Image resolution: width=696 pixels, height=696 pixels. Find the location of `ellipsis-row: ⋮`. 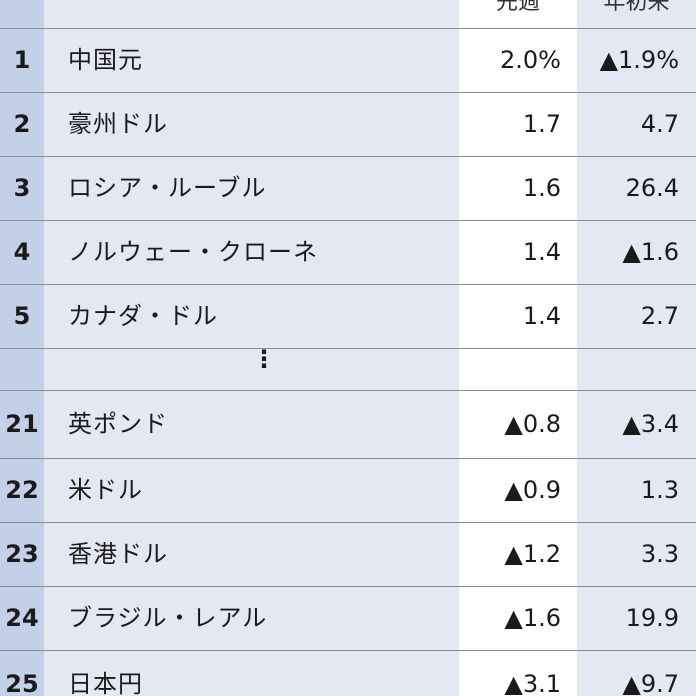

ellipsis-row: ⋮ is located at coordinates (348, 368).